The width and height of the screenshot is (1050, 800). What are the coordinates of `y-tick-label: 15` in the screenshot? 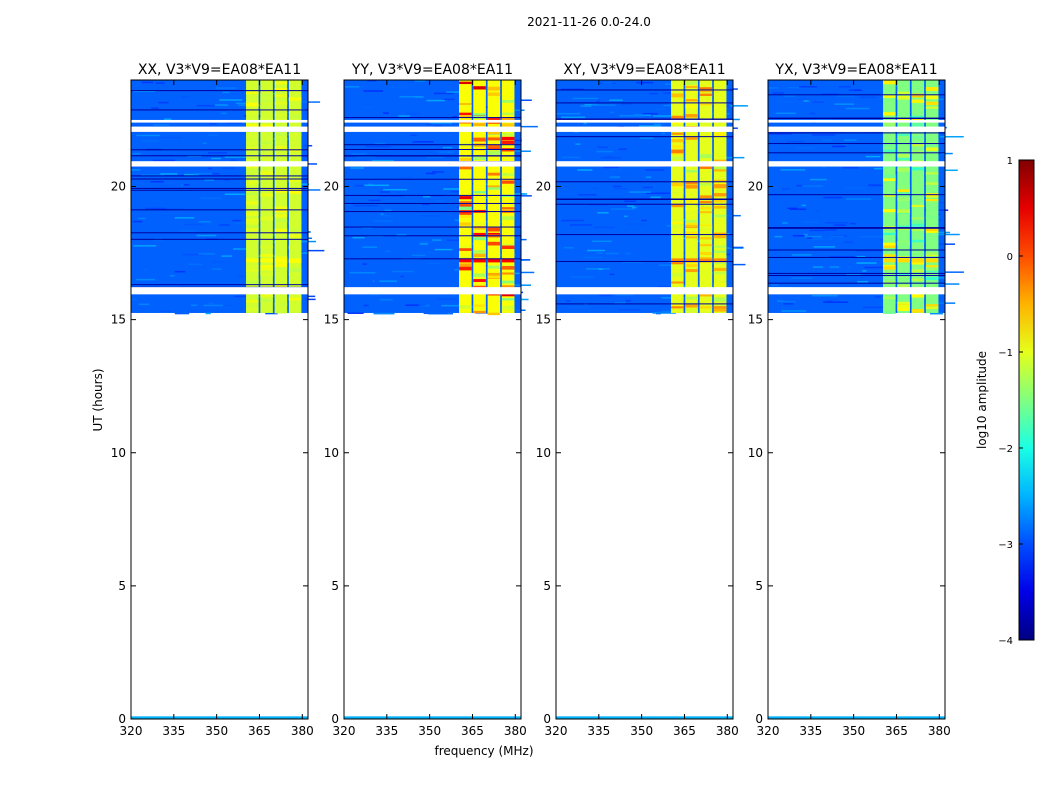 It's located at (118, 320).